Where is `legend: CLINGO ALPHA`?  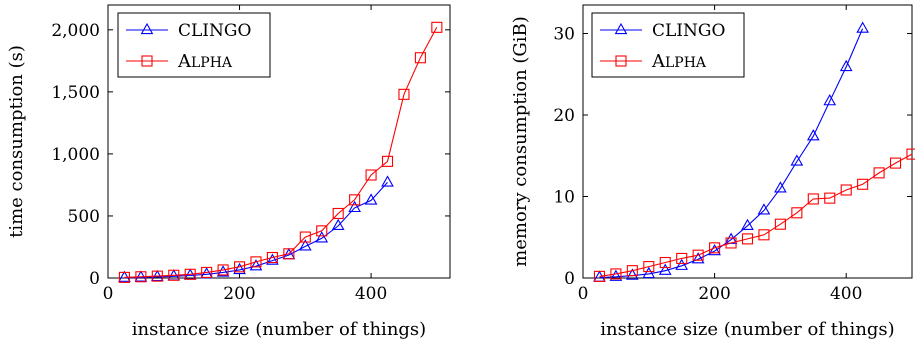 legend: CLINGO ALPHA is located at coordinates (668, 45).